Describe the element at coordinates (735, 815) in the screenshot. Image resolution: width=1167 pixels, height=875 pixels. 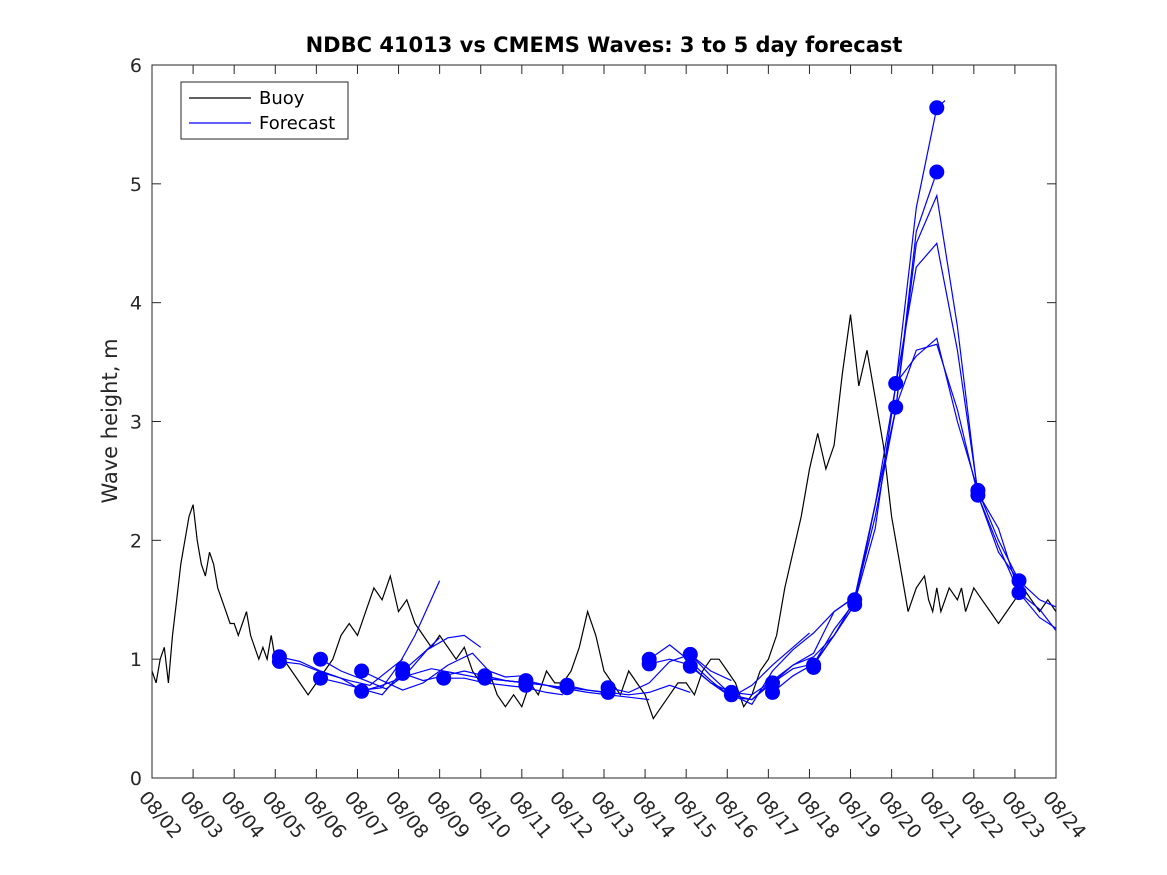
I see `x-tick-label: 08/16` at that location.